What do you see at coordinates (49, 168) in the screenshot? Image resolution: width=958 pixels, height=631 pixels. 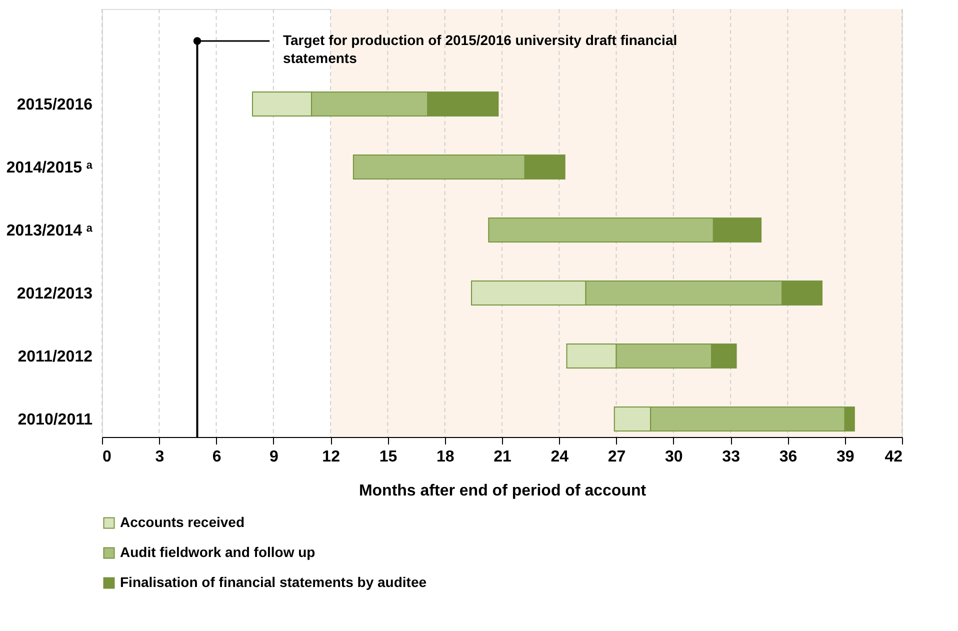 I see `y-tick-label: 2014/2015 ᵃ` at bounding box center [49, 168].